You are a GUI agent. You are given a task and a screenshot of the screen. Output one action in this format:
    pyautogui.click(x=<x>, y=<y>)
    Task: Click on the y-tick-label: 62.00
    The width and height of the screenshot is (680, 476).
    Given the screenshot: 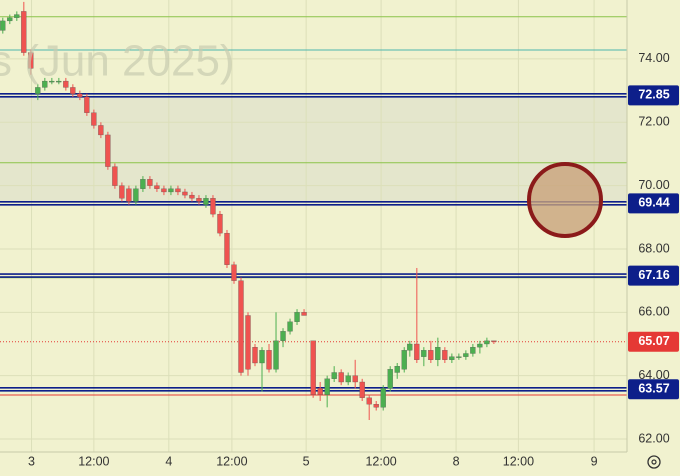 What is the action you would take?
    pyautogui.click(x=653, y=438)
    